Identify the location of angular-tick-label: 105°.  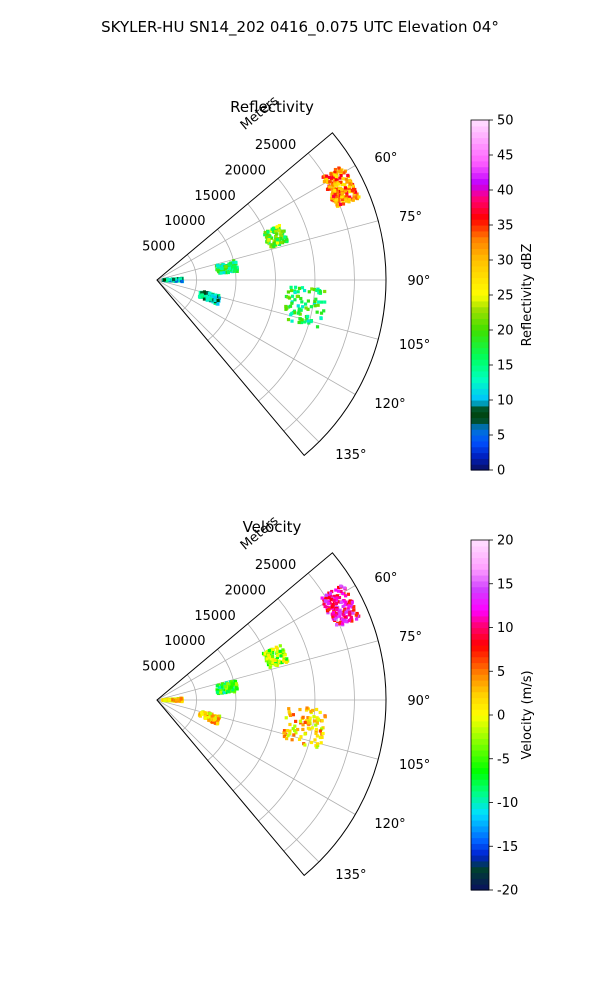
(414, 345).